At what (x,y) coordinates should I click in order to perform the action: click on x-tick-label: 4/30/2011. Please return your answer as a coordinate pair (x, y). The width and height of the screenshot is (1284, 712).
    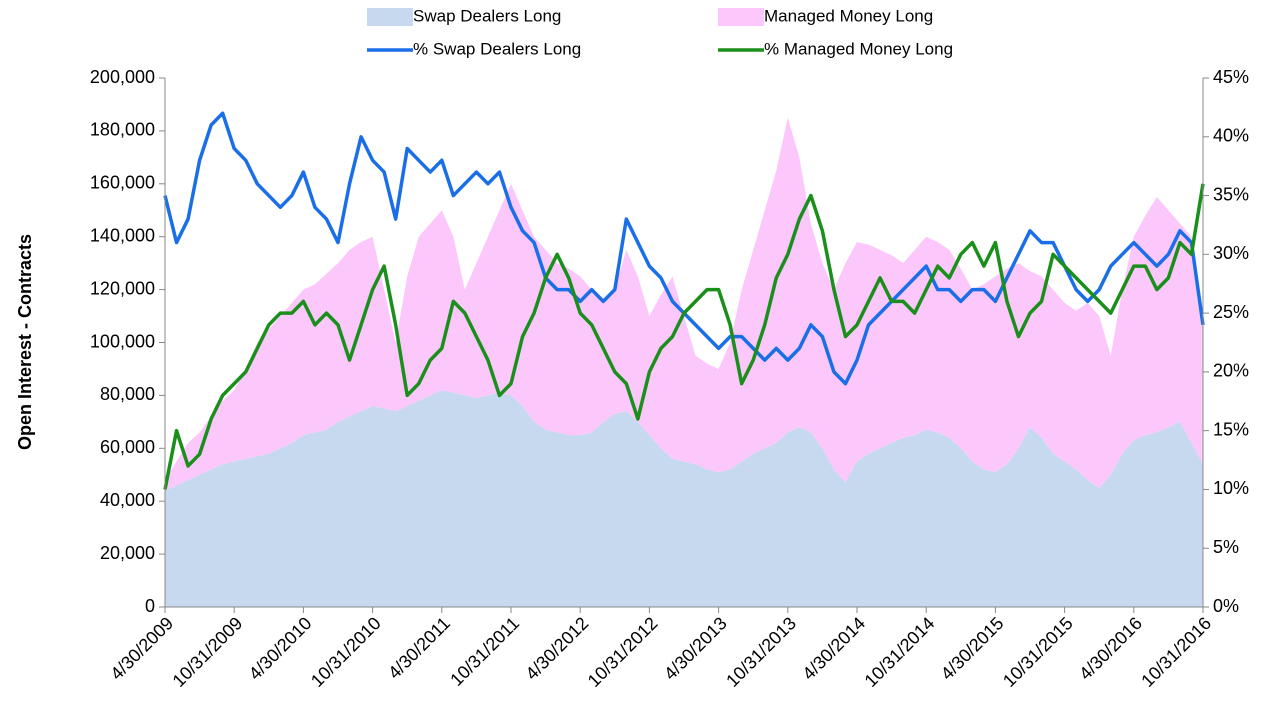
    Looking at the image, I should click on (419, 648).